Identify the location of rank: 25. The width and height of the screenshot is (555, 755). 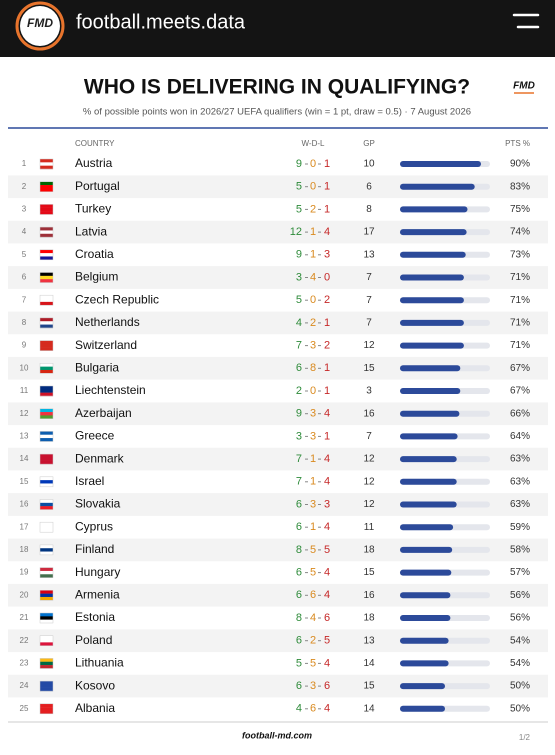
(24, 708).